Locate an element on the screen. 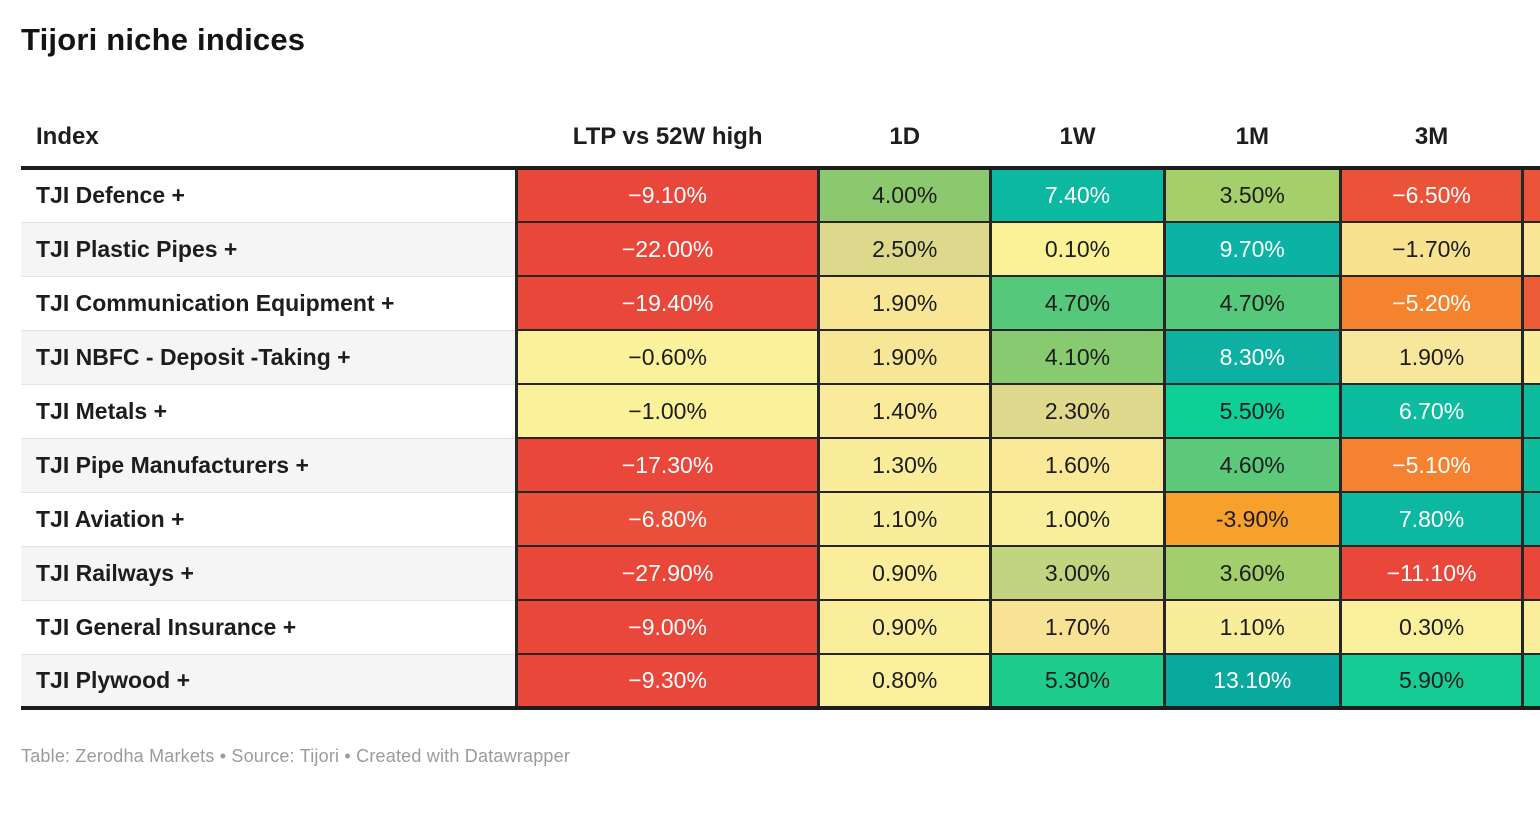 This screenshot has height=832, width=1540. value-cell: 2.50% is located at coordinates (904, 248).